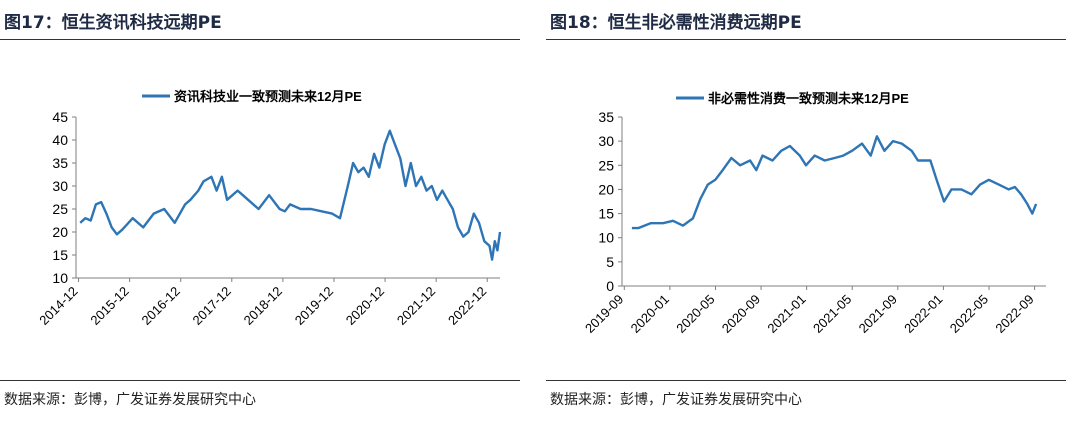 The width and height of the screenshot is (1080, 423). What do you see at coordinates (832, 314) in the screenshot?
I see `x-tick-label: 2021-05` at bounding box center [832, 314].